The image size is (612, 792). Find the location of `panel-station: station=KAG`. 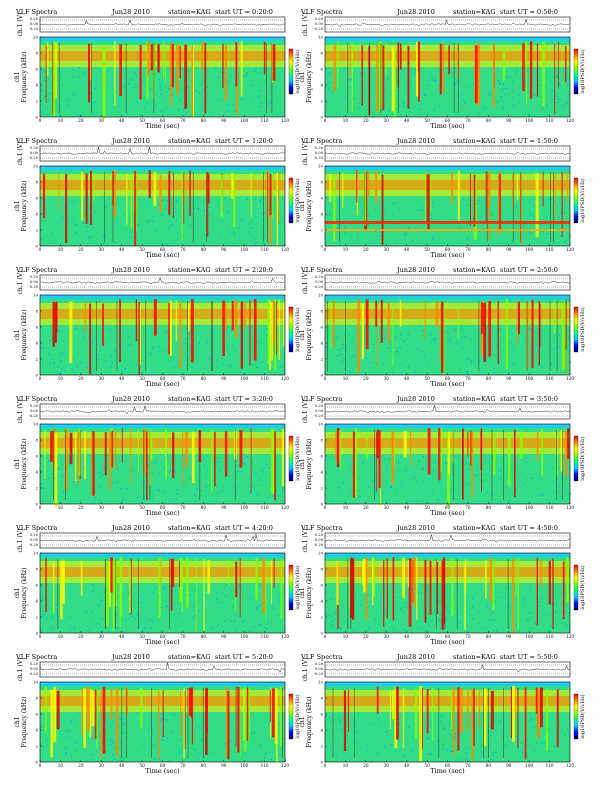

panel-station: station=KAG is located at coordinates (189, 12).